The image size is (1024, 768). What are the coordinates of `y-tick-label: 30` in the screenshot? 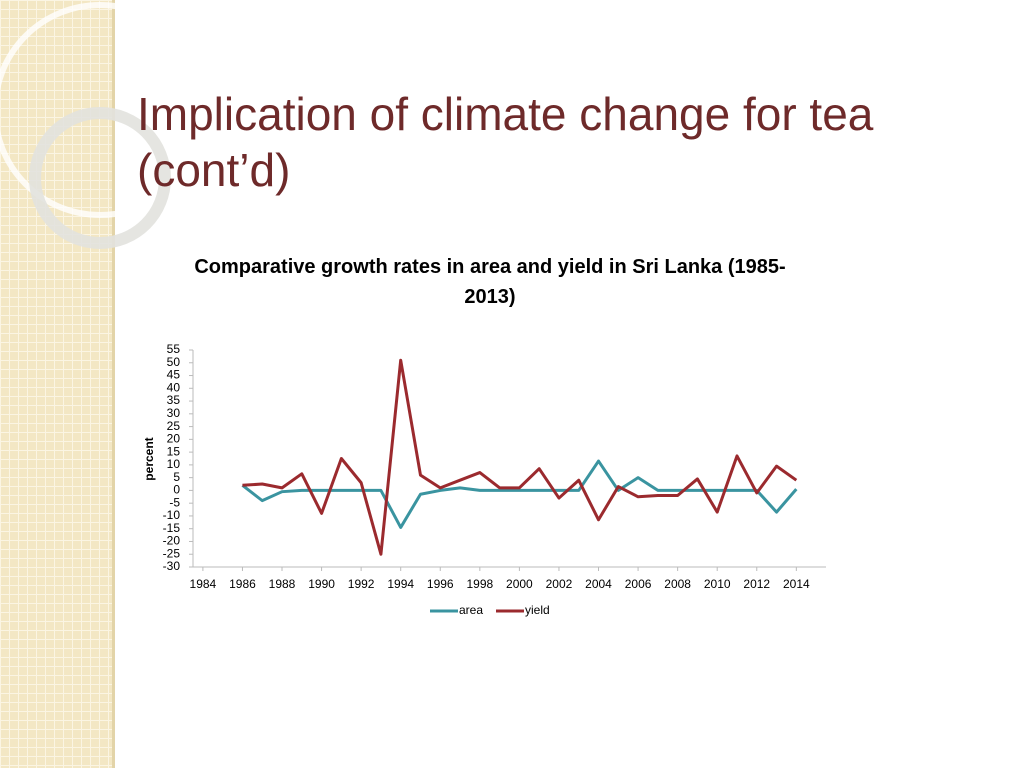 It's located at (174, 413).